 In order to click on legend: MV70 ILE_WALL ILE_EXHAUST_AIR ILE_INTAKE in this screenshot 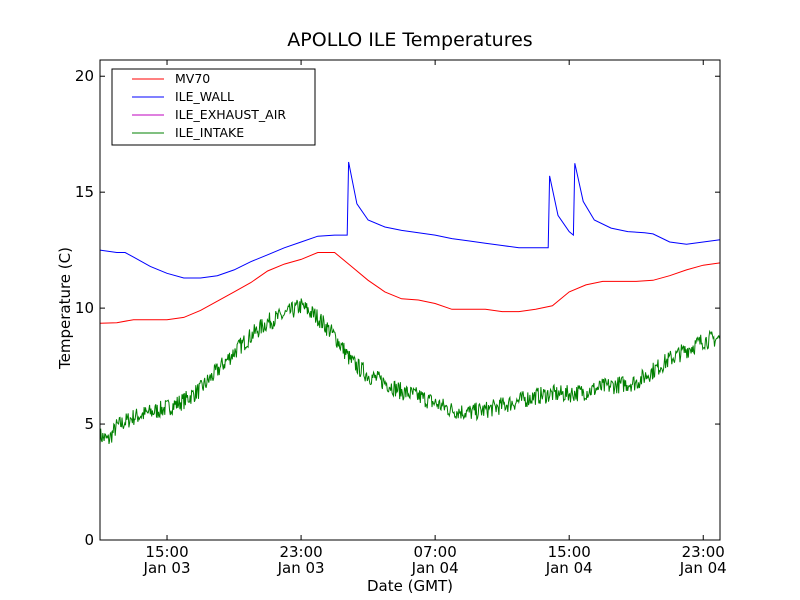, I will do `click(213, 107)`.